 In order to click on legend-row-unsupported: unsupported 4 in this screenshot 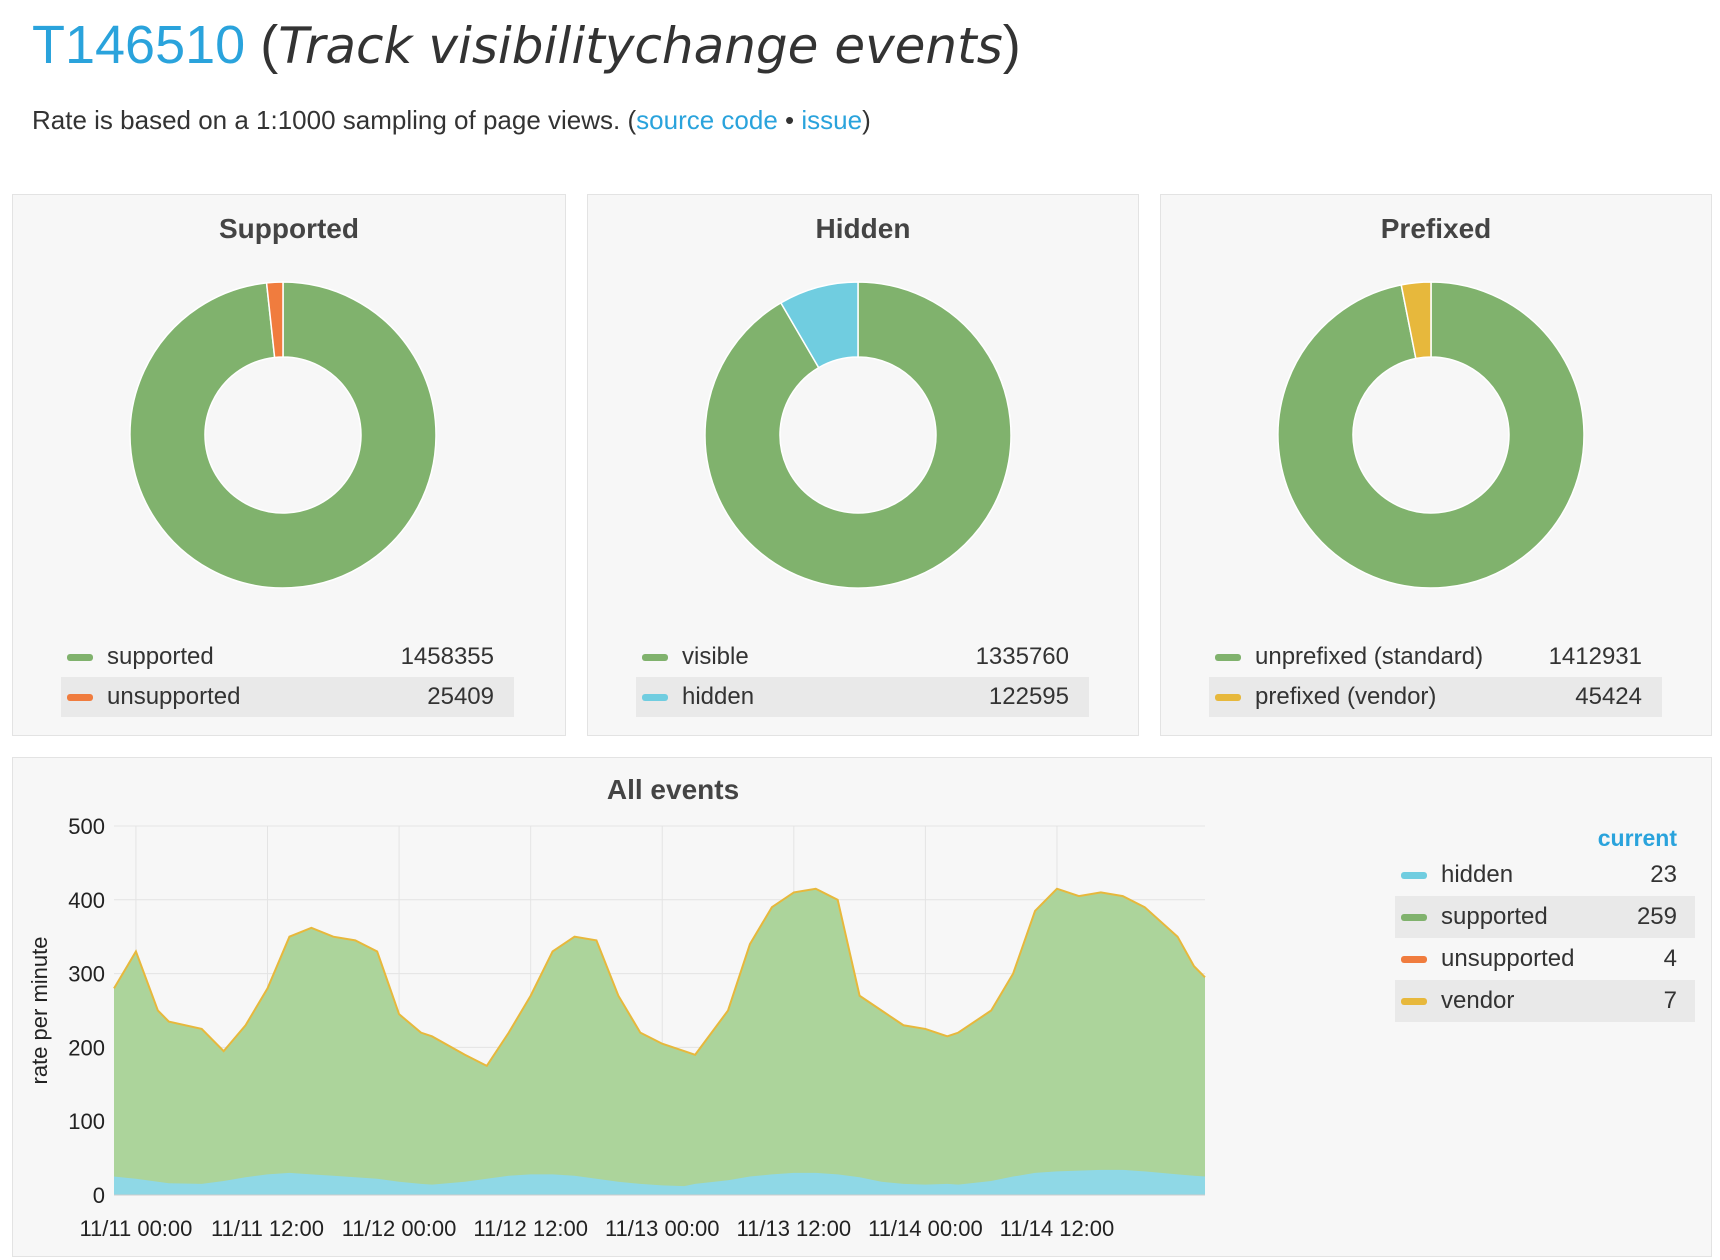, I will do `click(1545, 959)`.